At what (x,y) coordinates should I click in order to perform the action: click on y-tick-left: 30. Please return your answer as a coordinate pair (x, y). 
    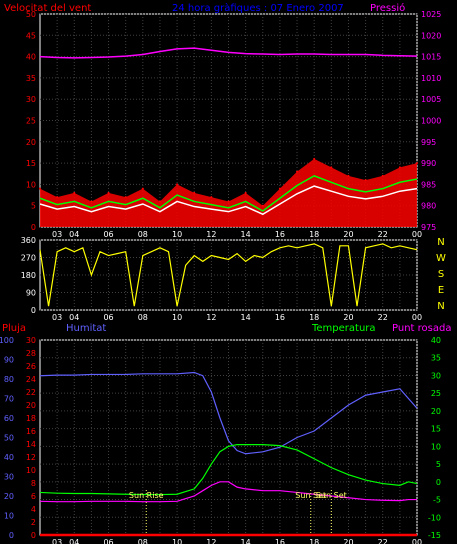
    Looking at the image, I should click on (31, 99).